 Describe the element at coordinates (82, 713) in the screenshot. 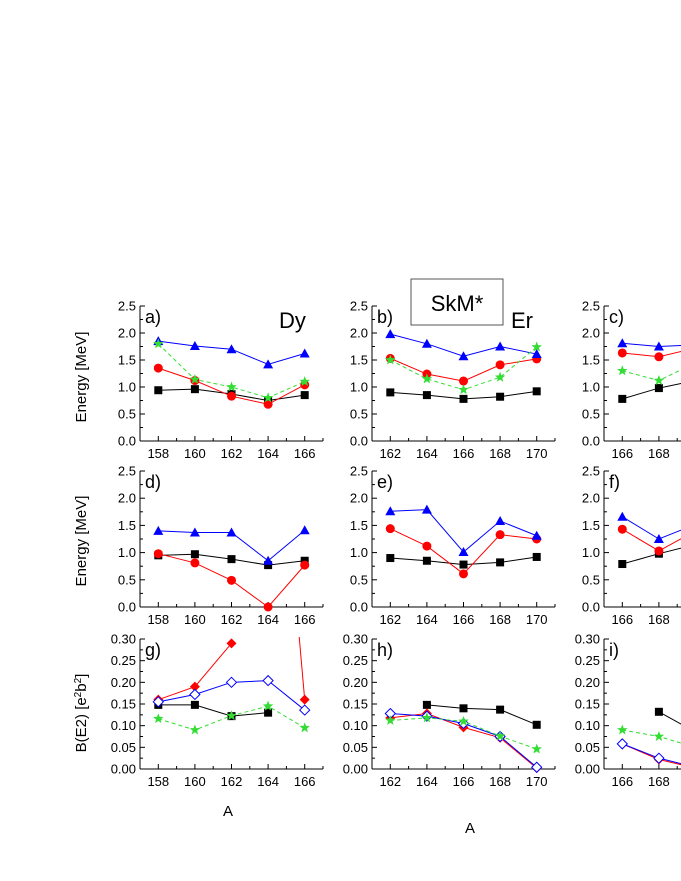

I see `ylabel-be2: B(E2) [e2b2]` at that location.